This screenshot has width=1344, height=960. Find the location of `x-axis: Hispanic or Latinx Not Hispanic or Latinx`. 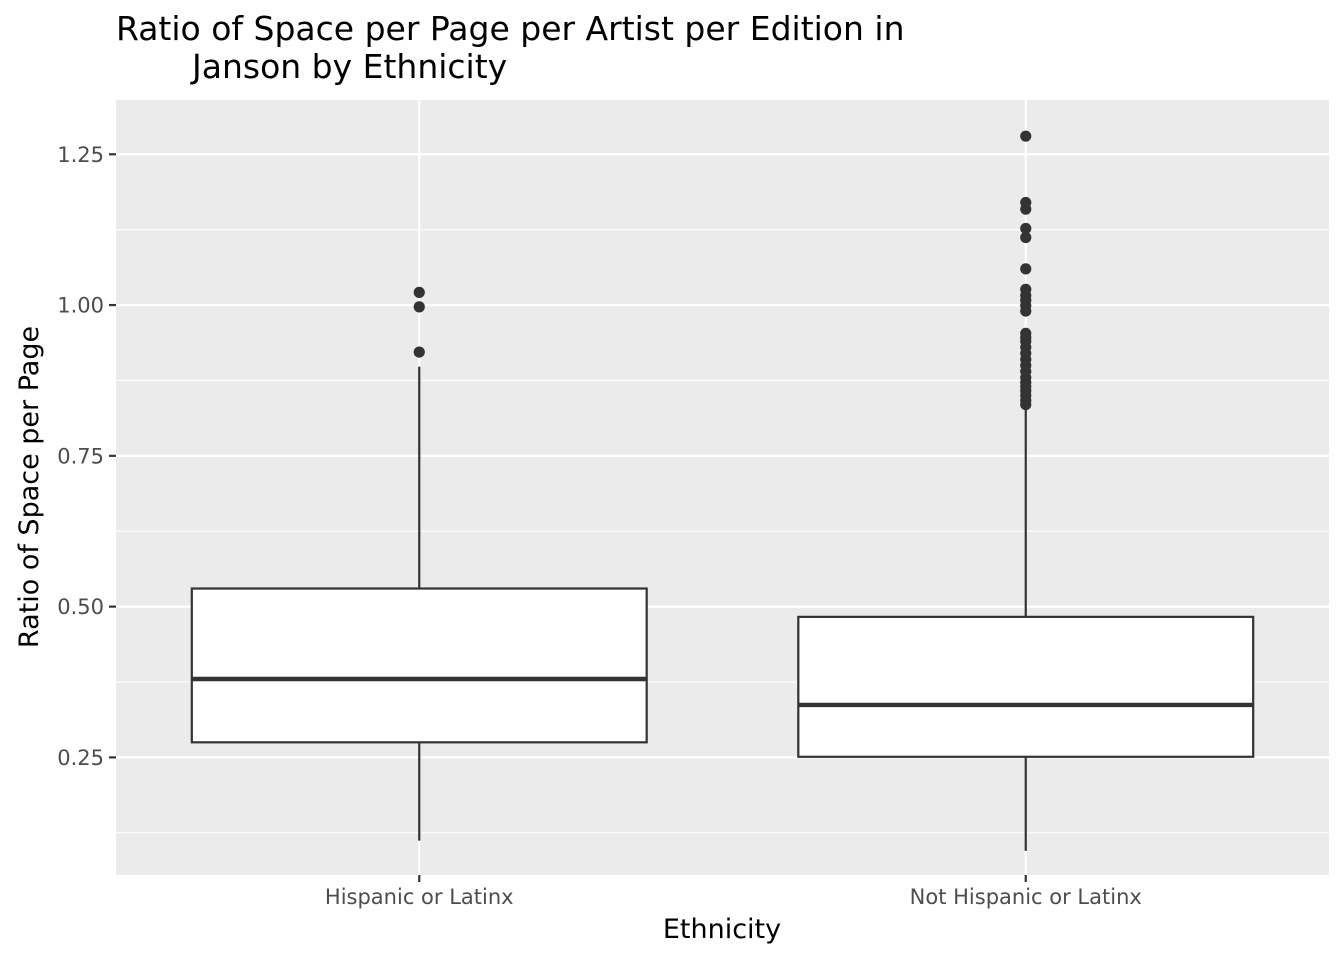

x-axis: Hispanic or Latinx Not Hispanic or Latinx is located at coordinates (733, 892).